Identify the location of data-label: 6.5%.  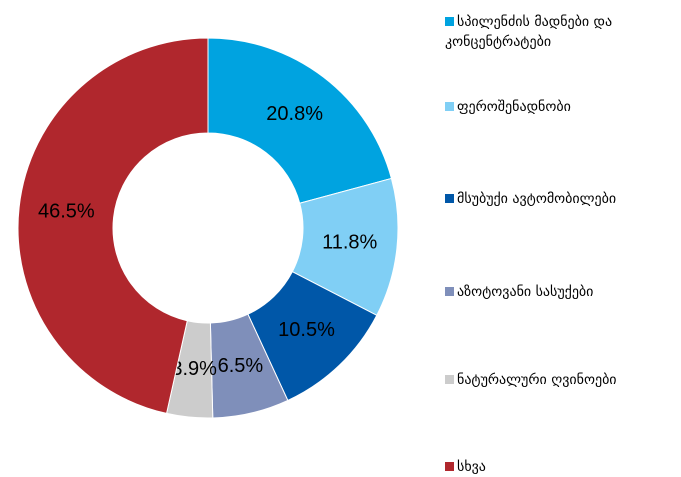
(241, 366).